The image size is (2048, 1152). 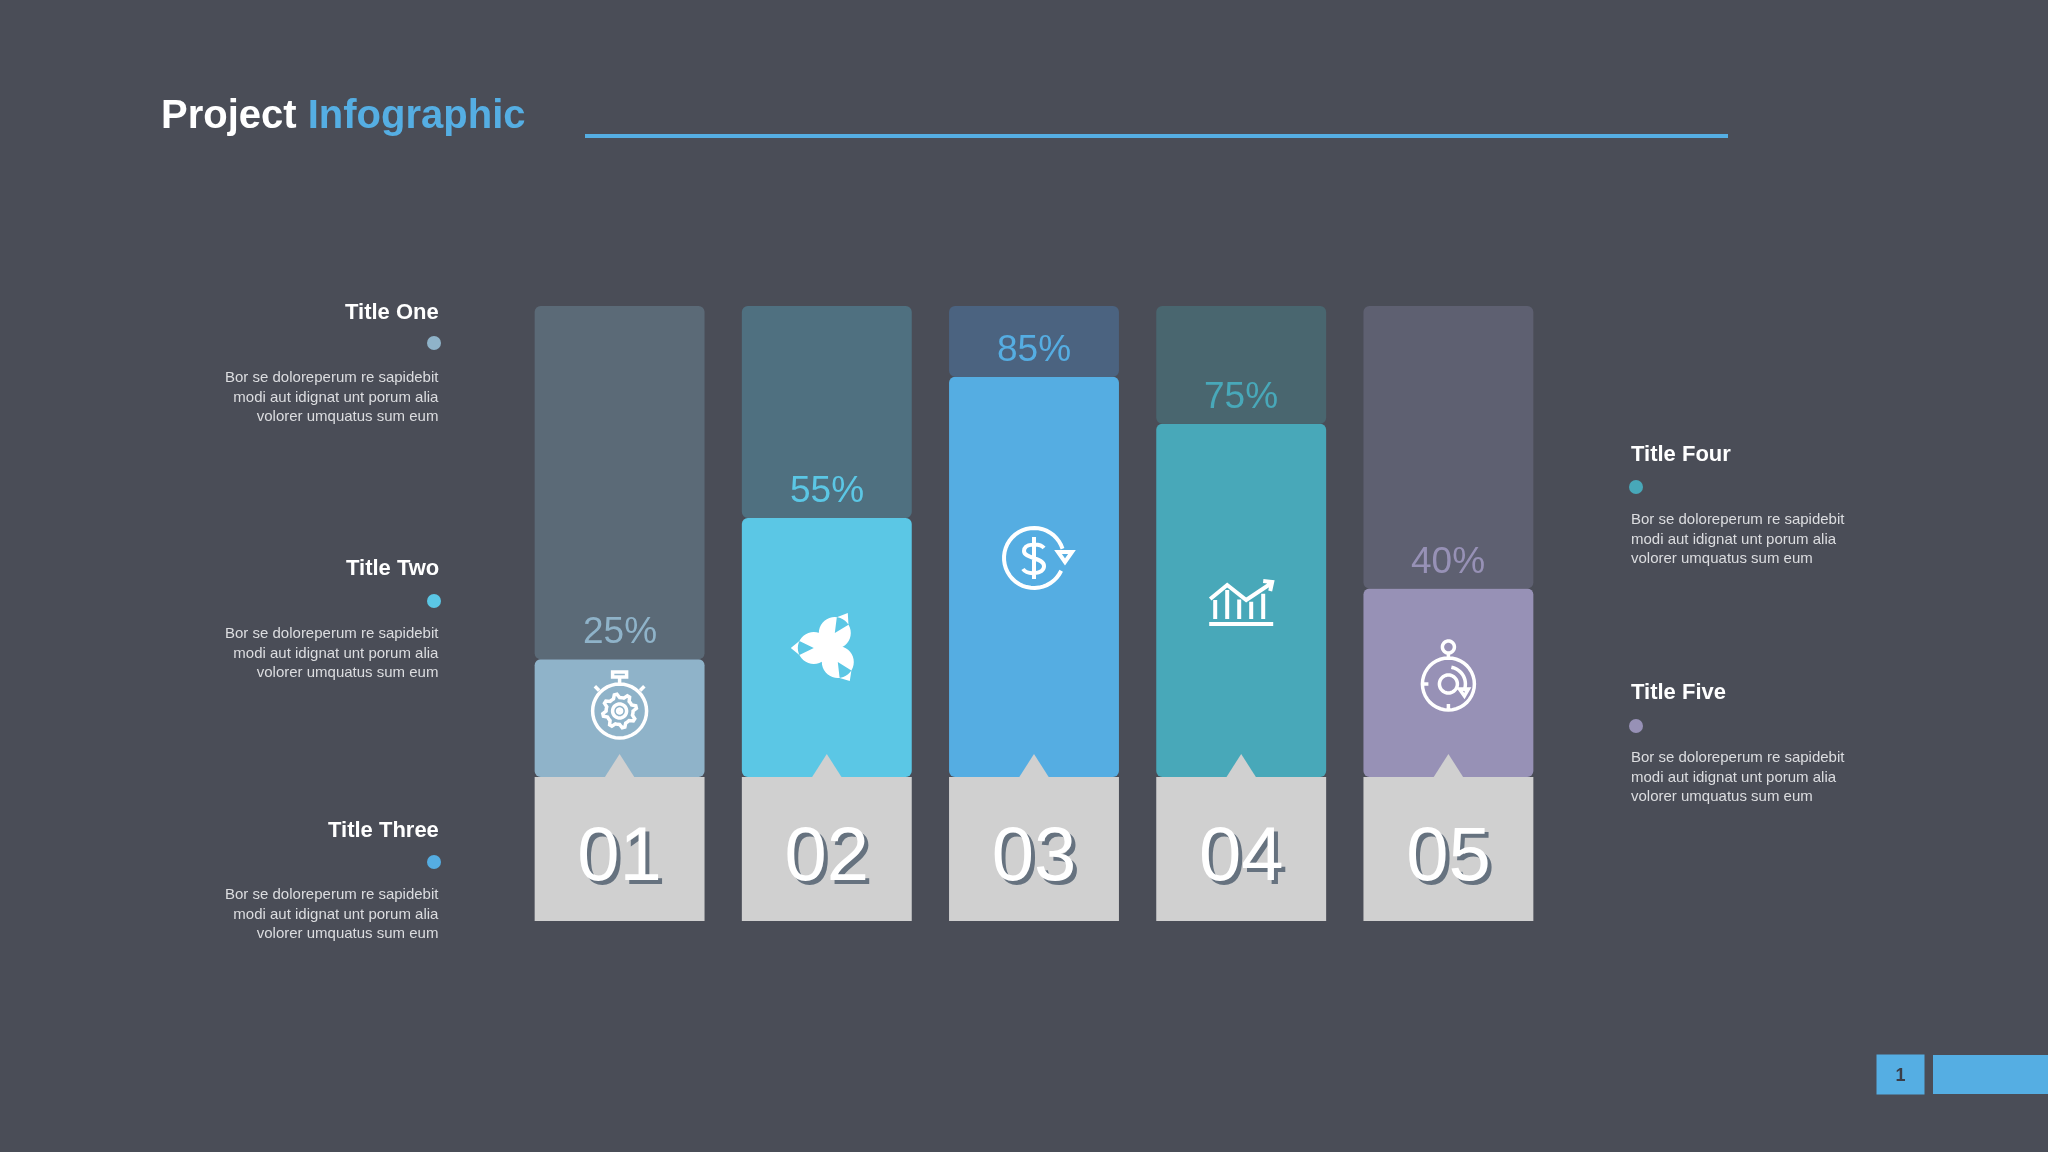 I want to click on data-label: 25%, so click(x=620, y=630).